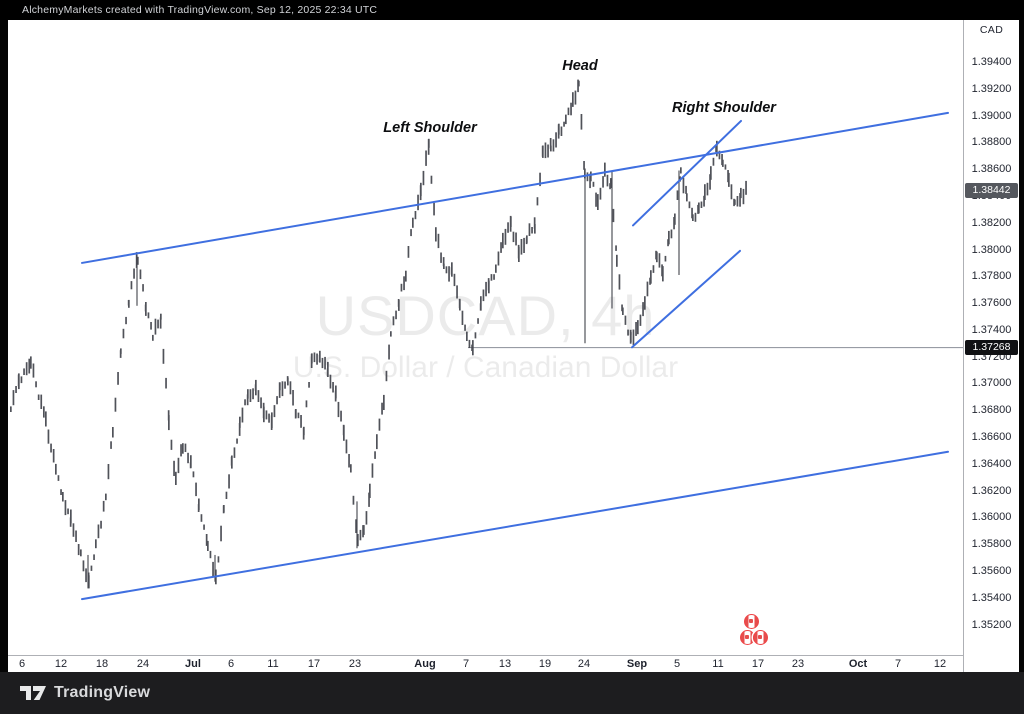 This screenshot has height=714, width=1024. Describe the element at coordinates (991, 222) in the screenshot. I see `price-tick-label: 1.38200` at that location.